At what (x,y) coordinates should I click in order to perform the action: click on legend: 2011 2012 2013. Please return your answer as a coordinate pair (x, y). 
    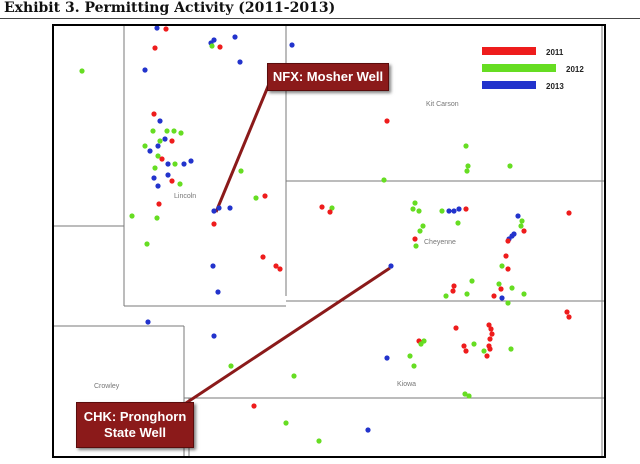
    Looking at the image, I should click on (533, 69).